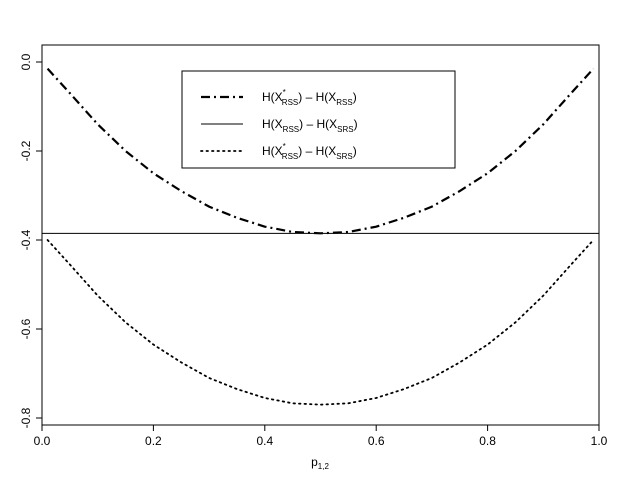  I want to click on y-axis: 0.0 -0.2 -0.4 -0.6 -0.8, so click(31, 240).